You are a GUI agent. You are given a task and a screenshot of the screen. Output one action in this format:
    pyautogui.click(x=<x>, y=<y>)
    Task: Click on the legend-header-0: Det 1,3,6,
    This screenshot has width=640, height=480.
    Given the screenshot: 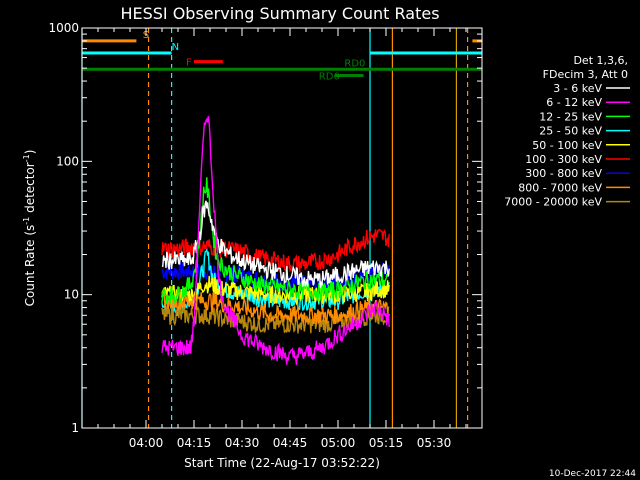 What is the action you would take?
    pyautogui.click(x=600, y=60)
    